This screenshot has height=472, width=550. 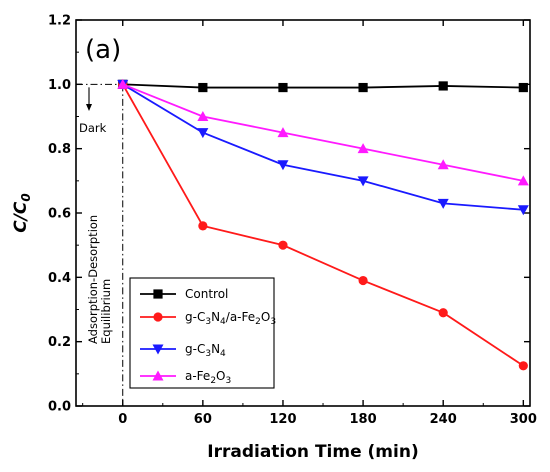 What do you see at coordinates (205, 350) in the screenshot?
I see `legend-entry-label: g-C3N4` at bounding box center [205, 350].